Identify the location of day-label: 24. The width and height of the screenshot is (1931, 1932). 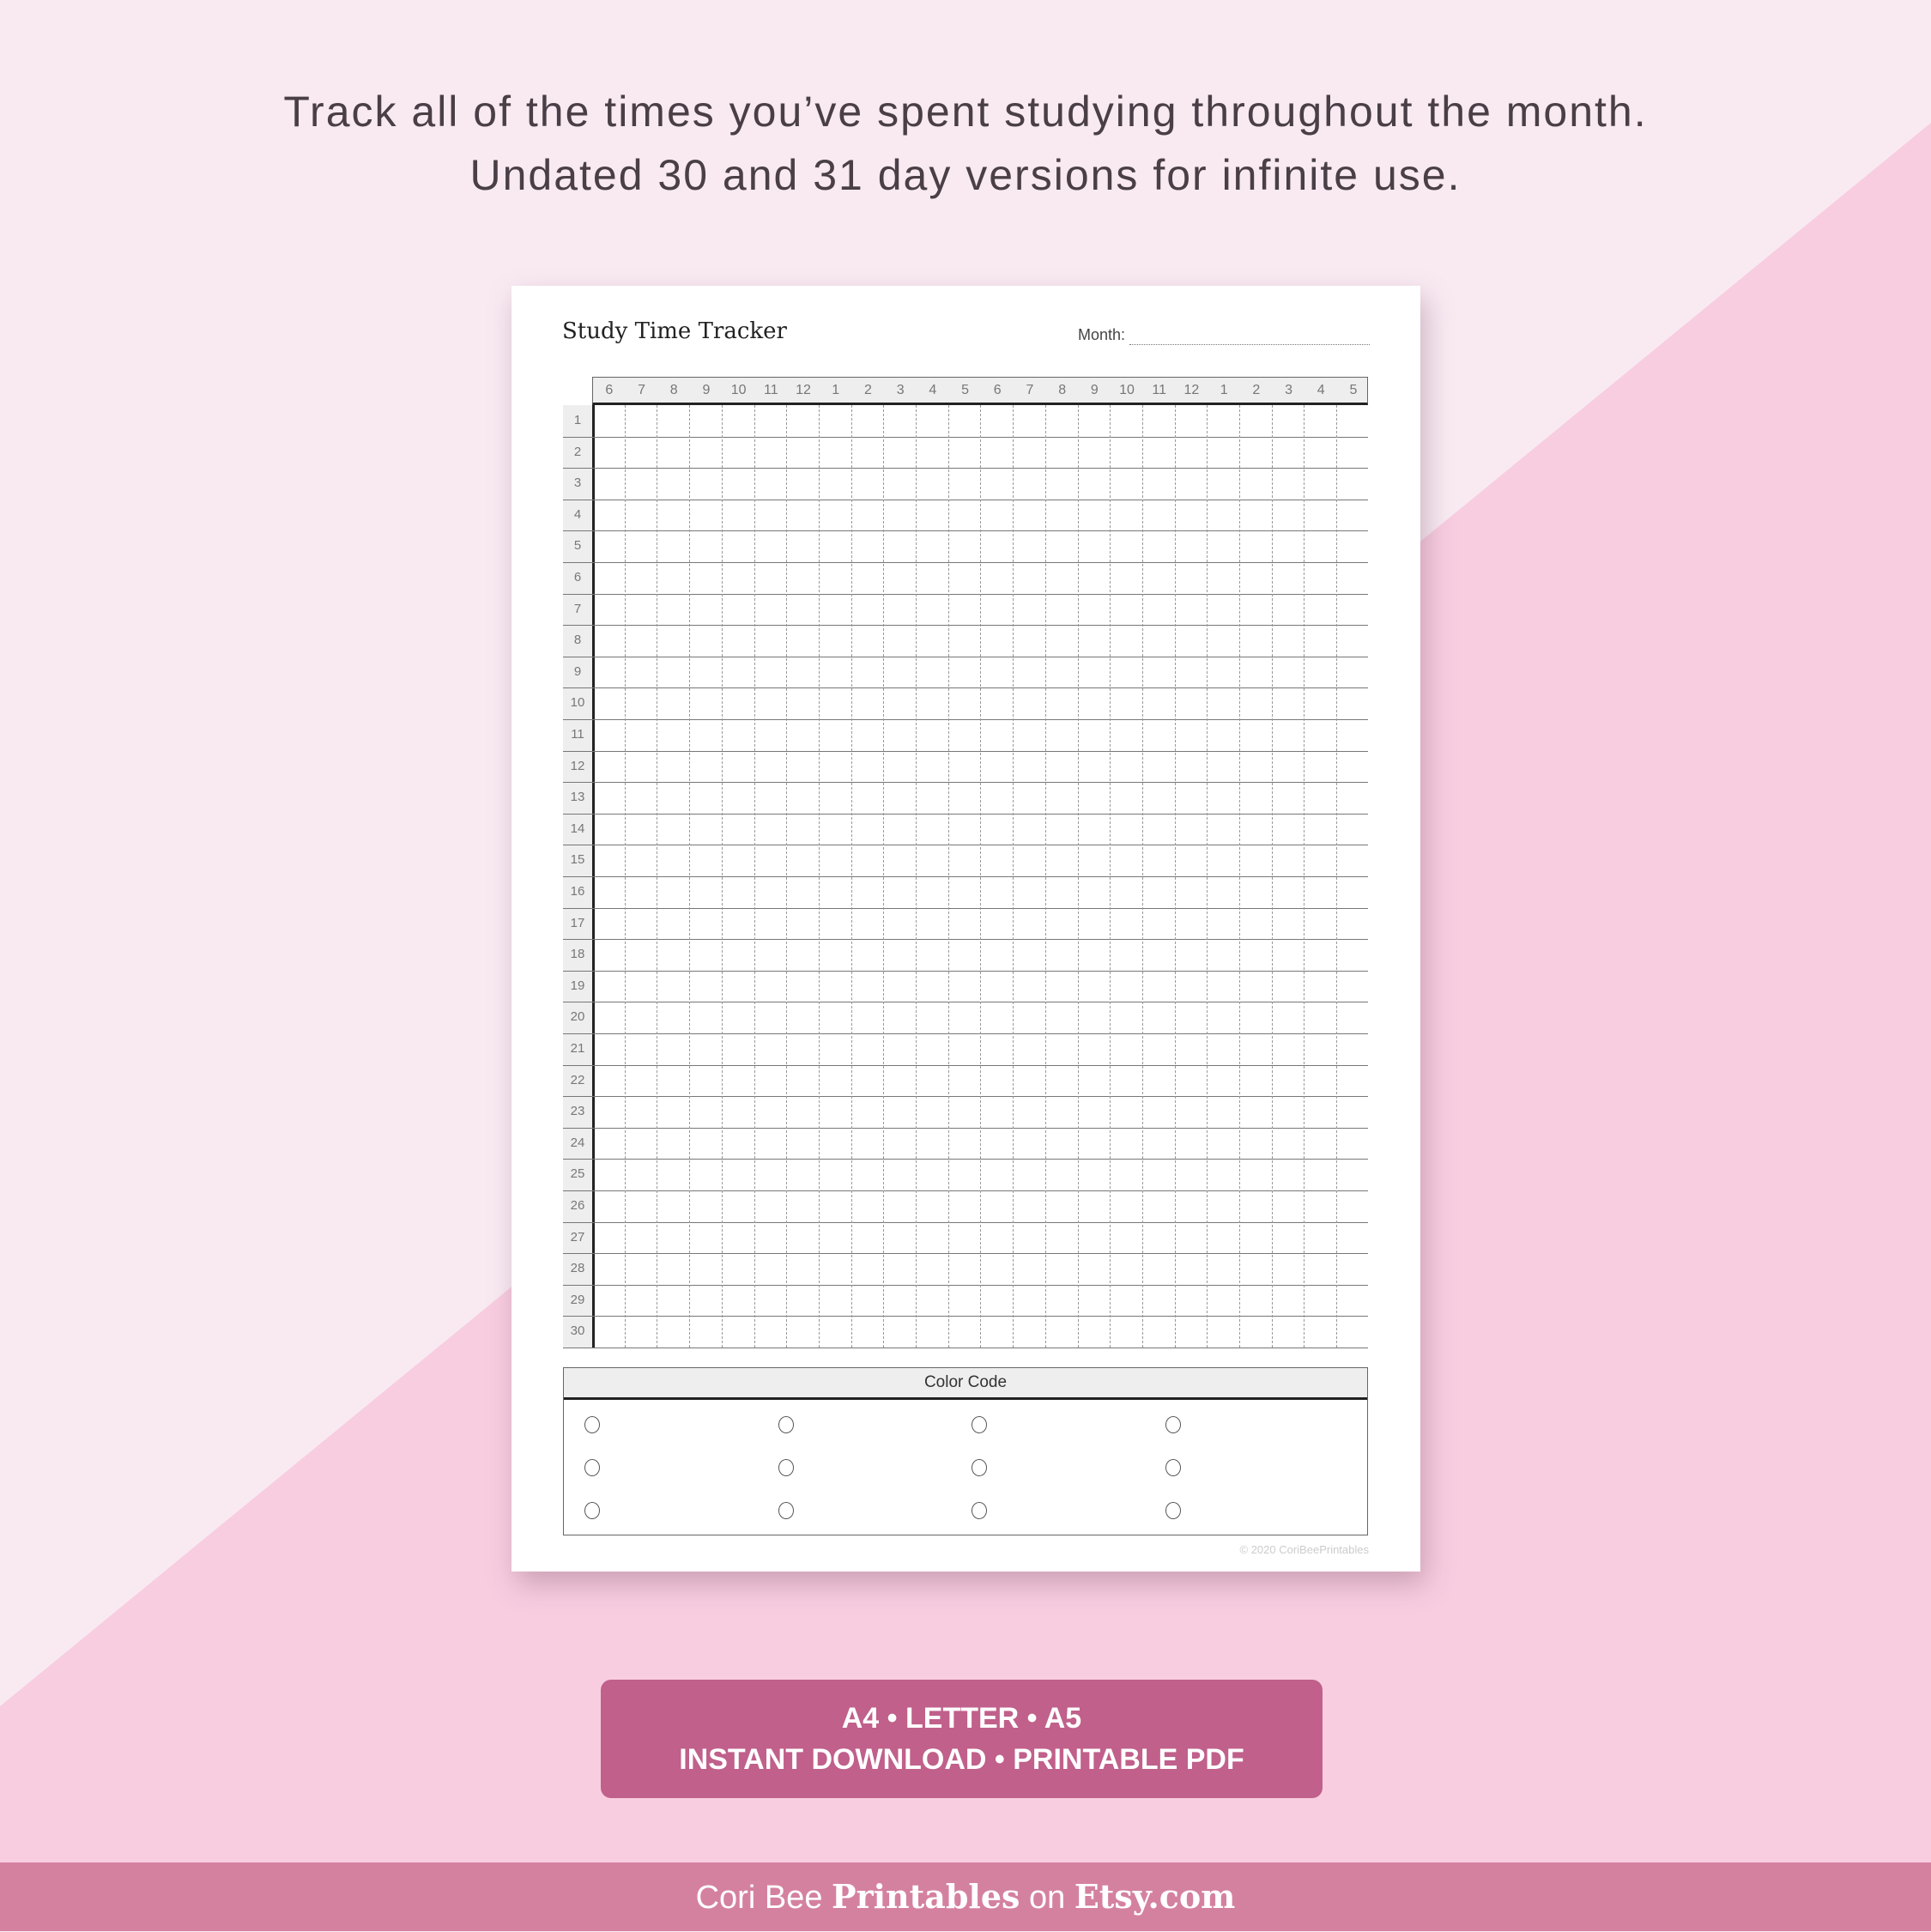
(577, 1143).